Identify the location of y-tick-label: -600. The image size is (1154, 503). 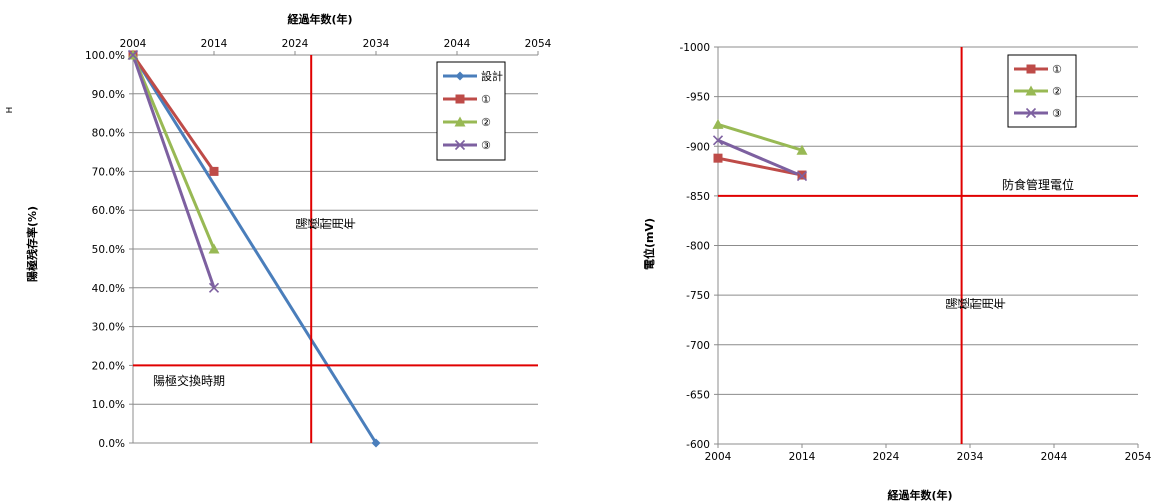
(698, 445).